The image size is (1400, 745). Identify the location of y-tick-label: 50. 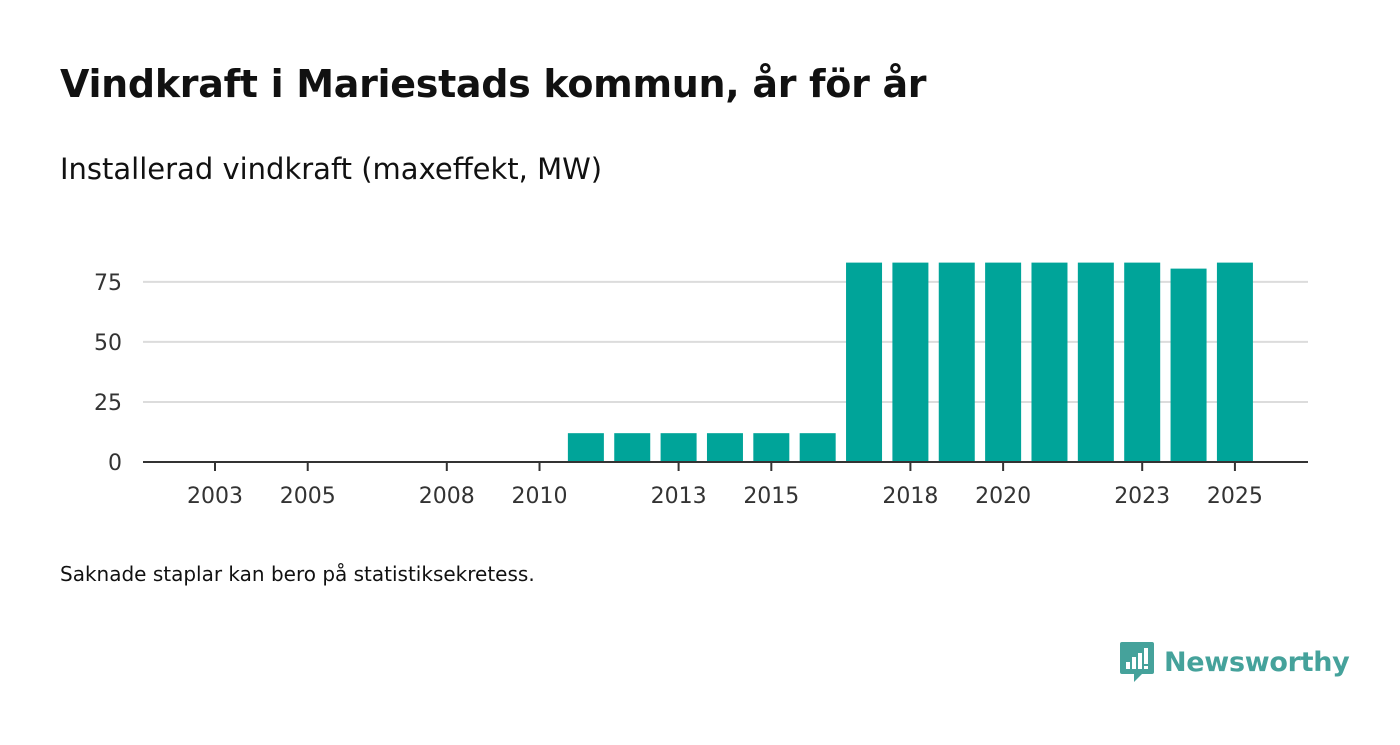
(108, 343).